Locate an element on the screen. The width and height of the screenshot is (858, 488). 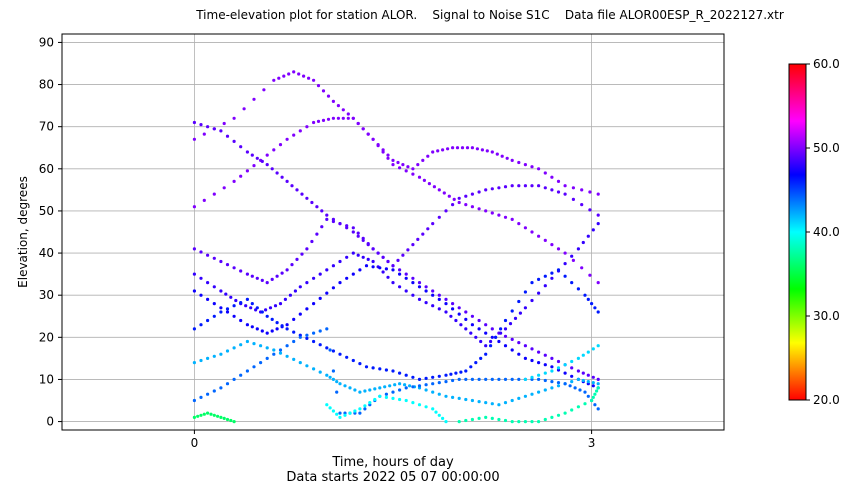
colorbar is located at coordinates (797, 232).